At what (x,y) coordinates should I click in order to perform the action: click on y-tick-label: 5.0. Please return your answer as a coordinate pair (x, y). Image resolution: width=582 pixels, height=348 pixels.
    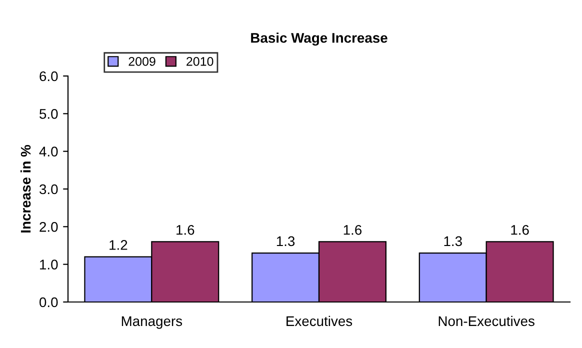
    Looking at the image, I should click on (49, 114).